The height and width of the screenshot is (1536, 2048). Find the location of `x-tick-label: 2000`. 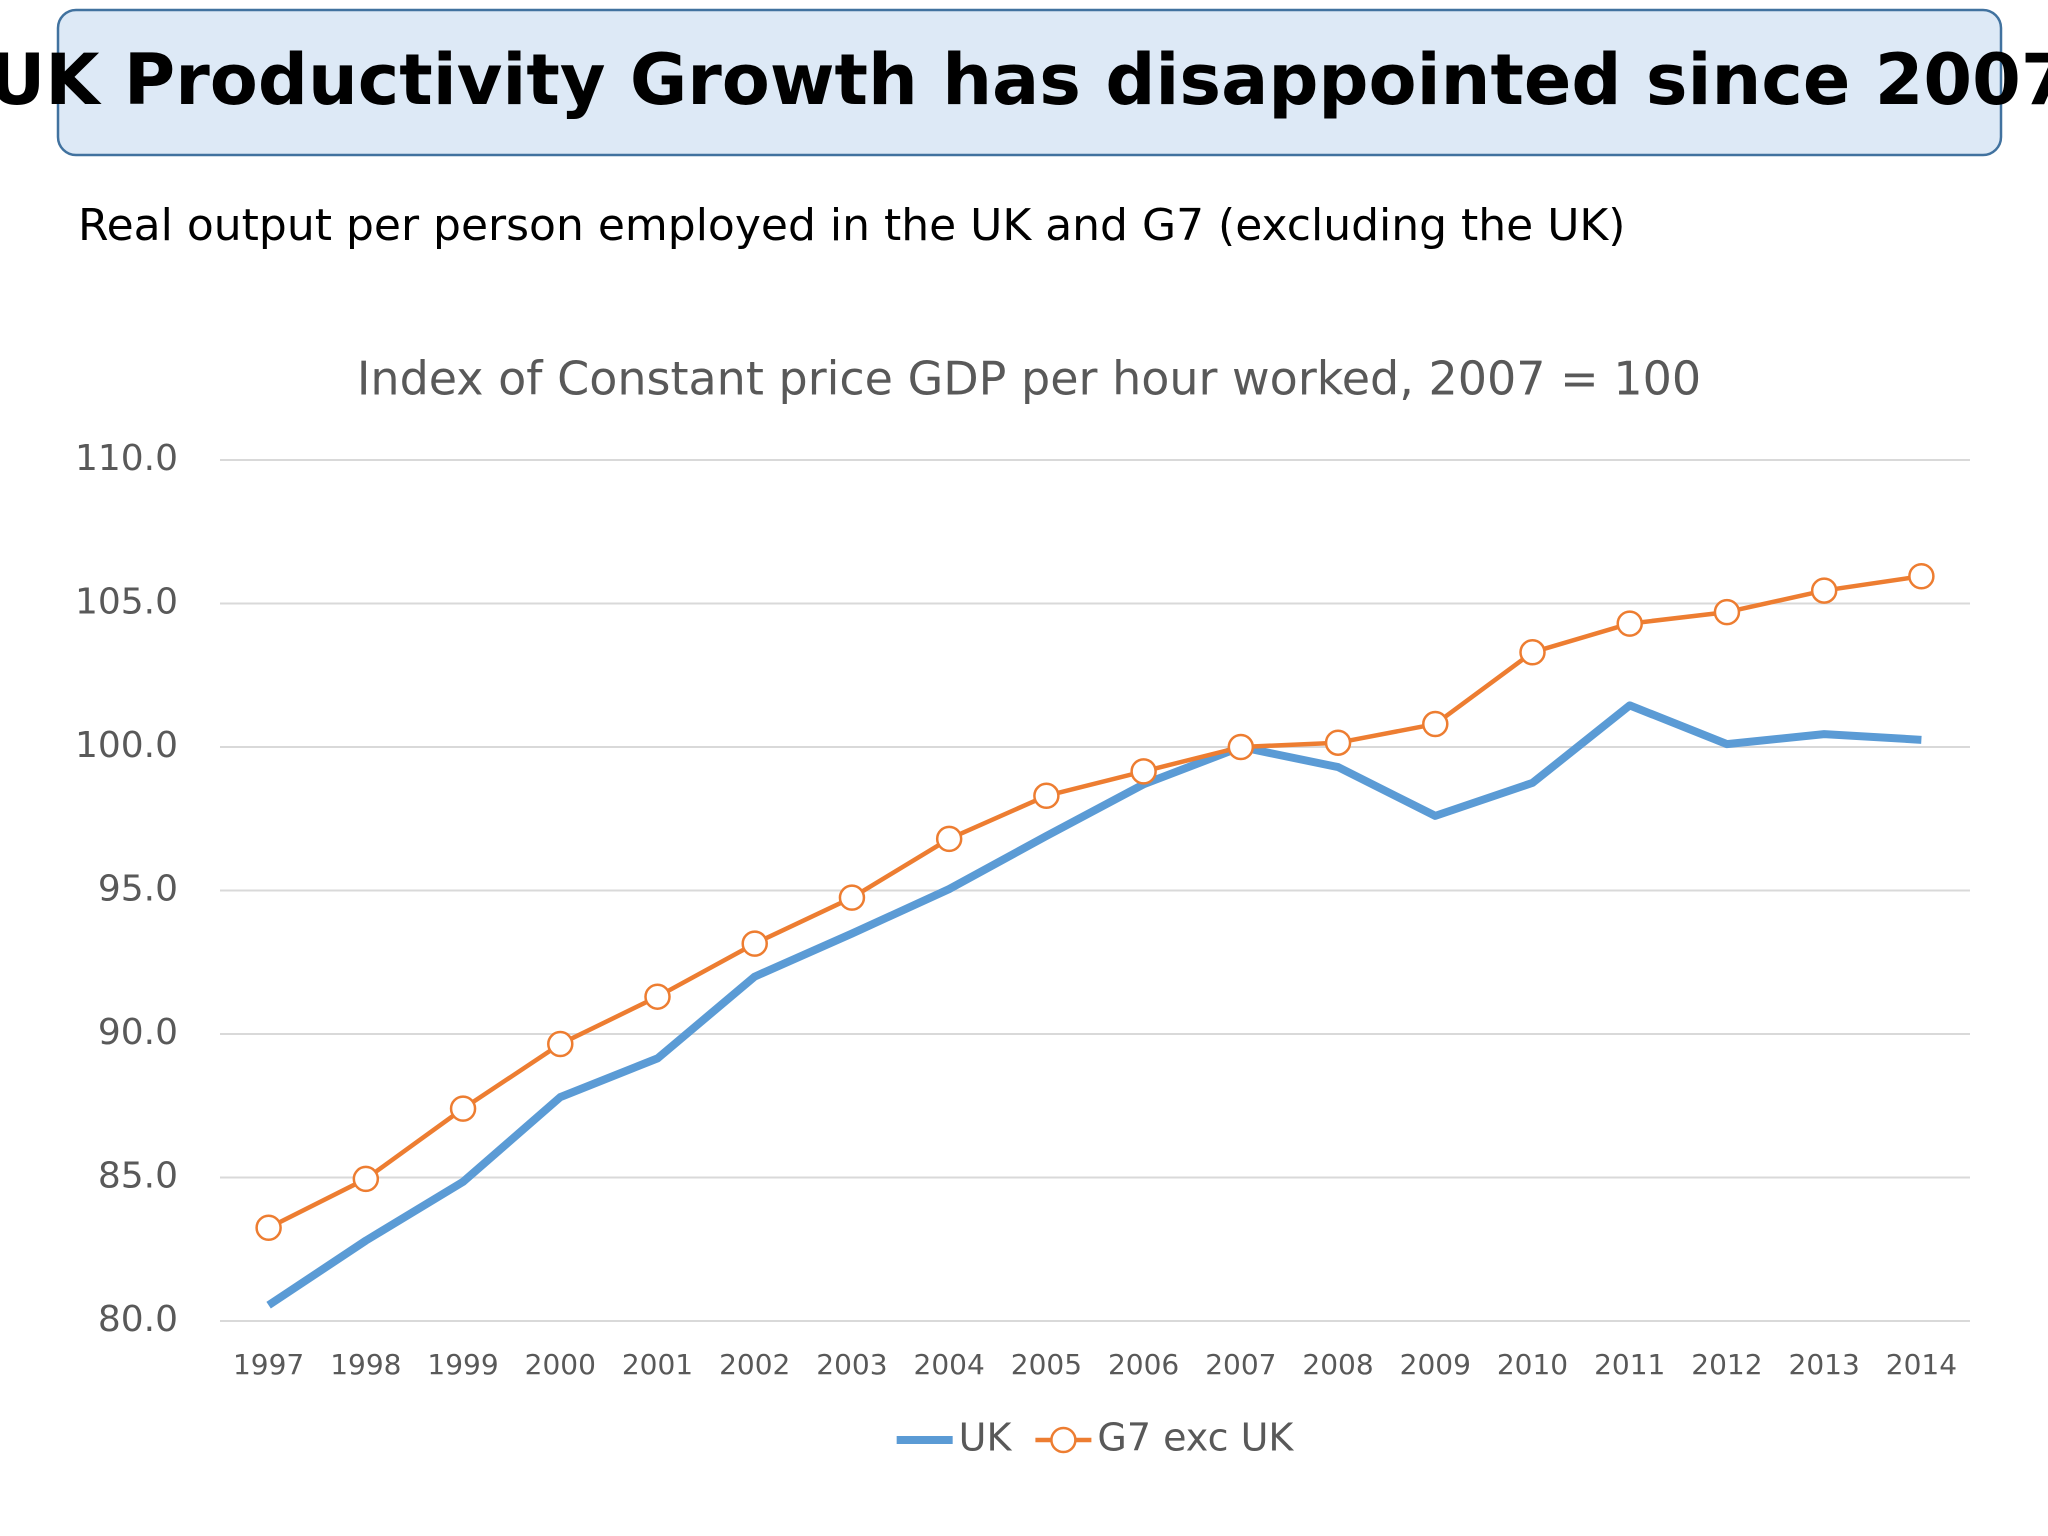

x-tick-label: 2000 is located at coordinates (560, 1364).